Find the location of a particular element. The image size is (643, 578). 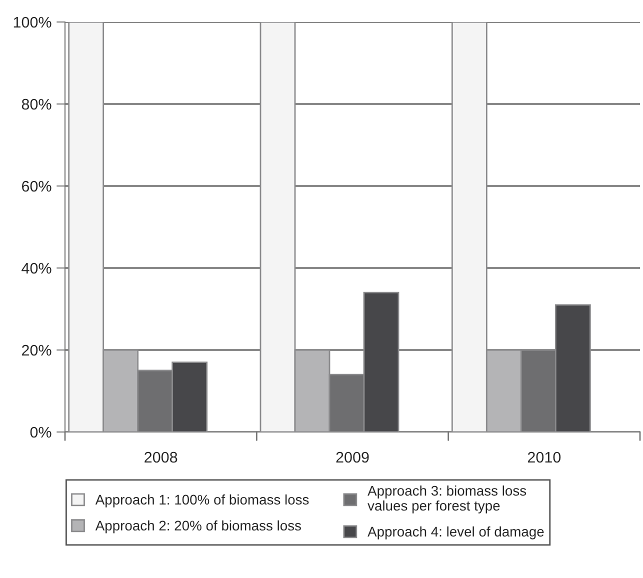

y-tick-label: 80% is located at coordinates (37, 104).